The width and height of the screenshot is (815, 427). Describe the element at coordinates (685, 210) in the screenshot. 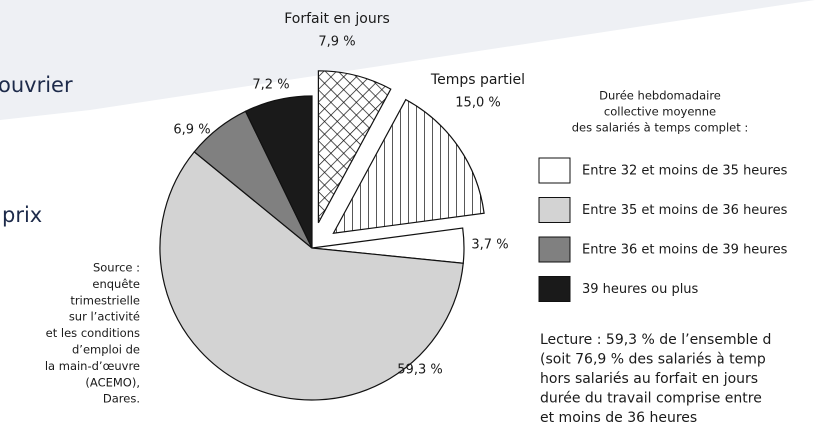

I see `legend-label: Entre 35 et moins de 36 heures` at that location.